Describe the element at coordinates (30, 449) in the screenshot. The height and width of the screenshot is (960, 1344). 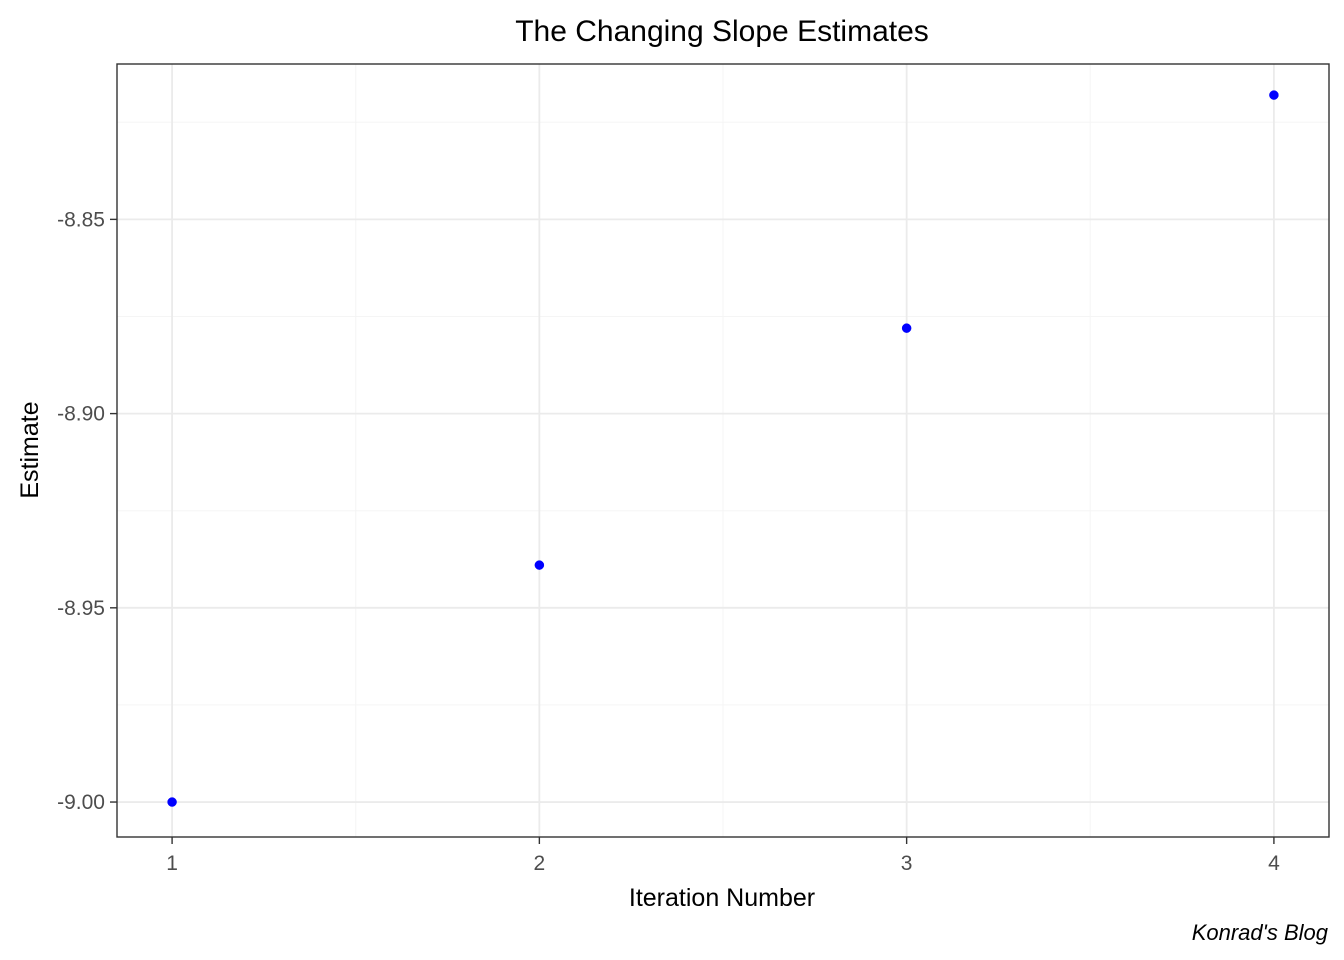
I see `y-axis-title: Estimate` at that location.